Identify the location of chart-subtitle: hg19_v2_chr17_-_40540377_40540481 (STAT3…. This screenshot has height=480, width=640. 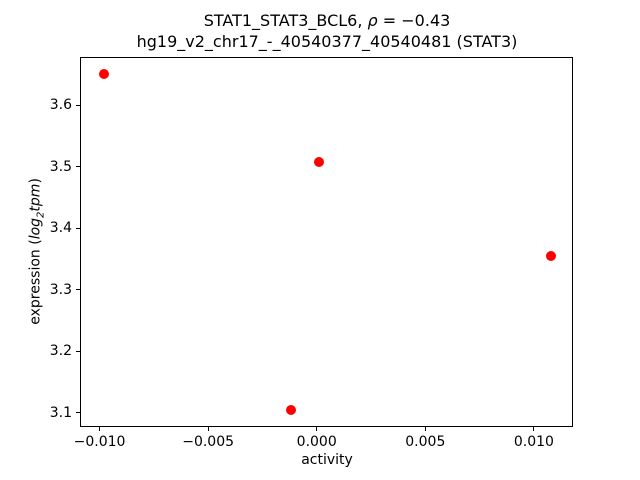
(327, 41).